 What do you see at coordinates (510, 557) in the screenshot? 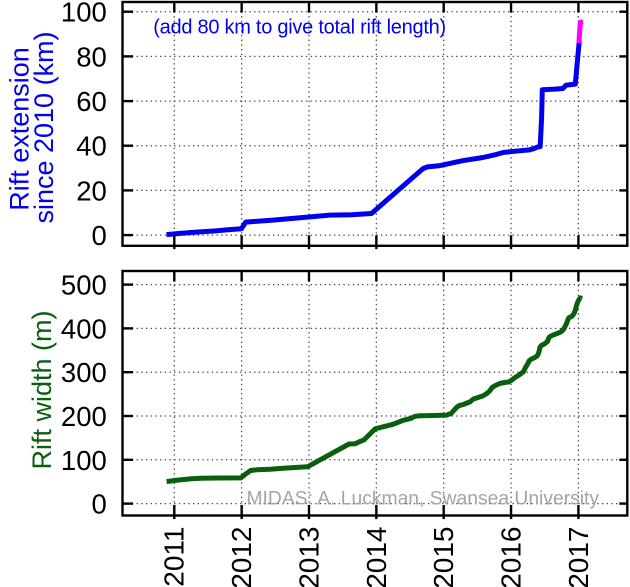
I see `svg-text: 2016` at bounding box center [510, 557].